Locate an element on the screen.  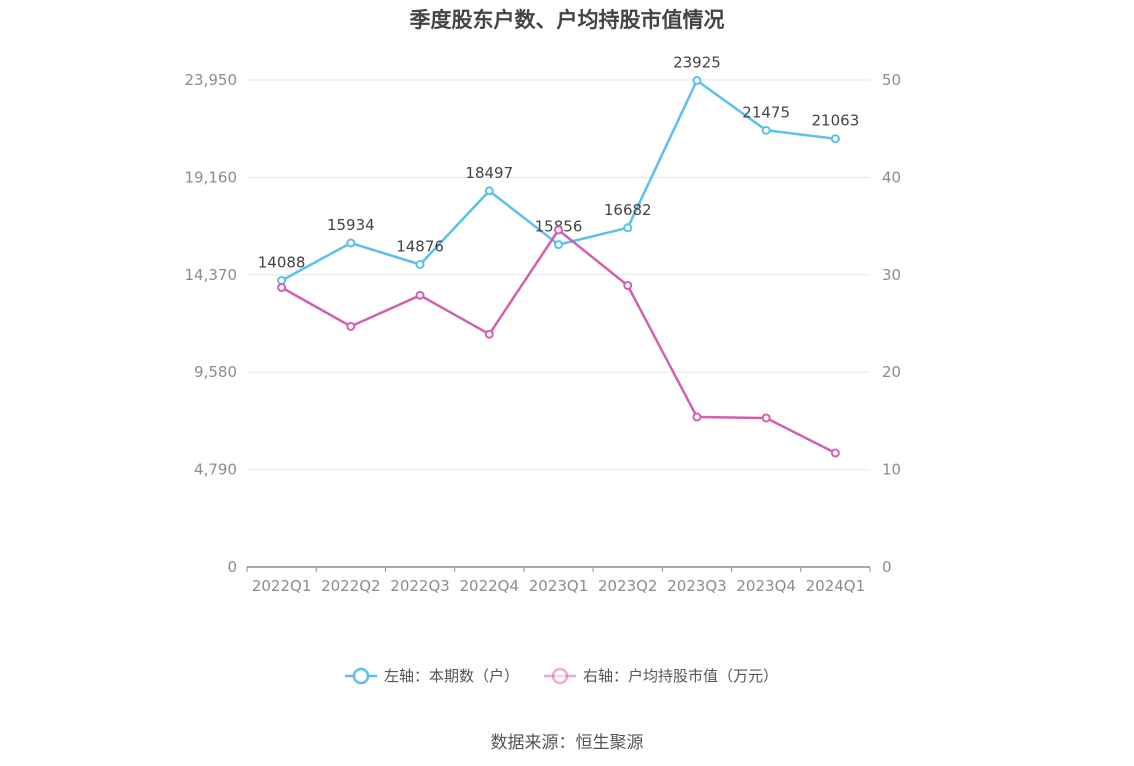
x-tick-label: 2024Q1 is located at coordinates (836, 586).